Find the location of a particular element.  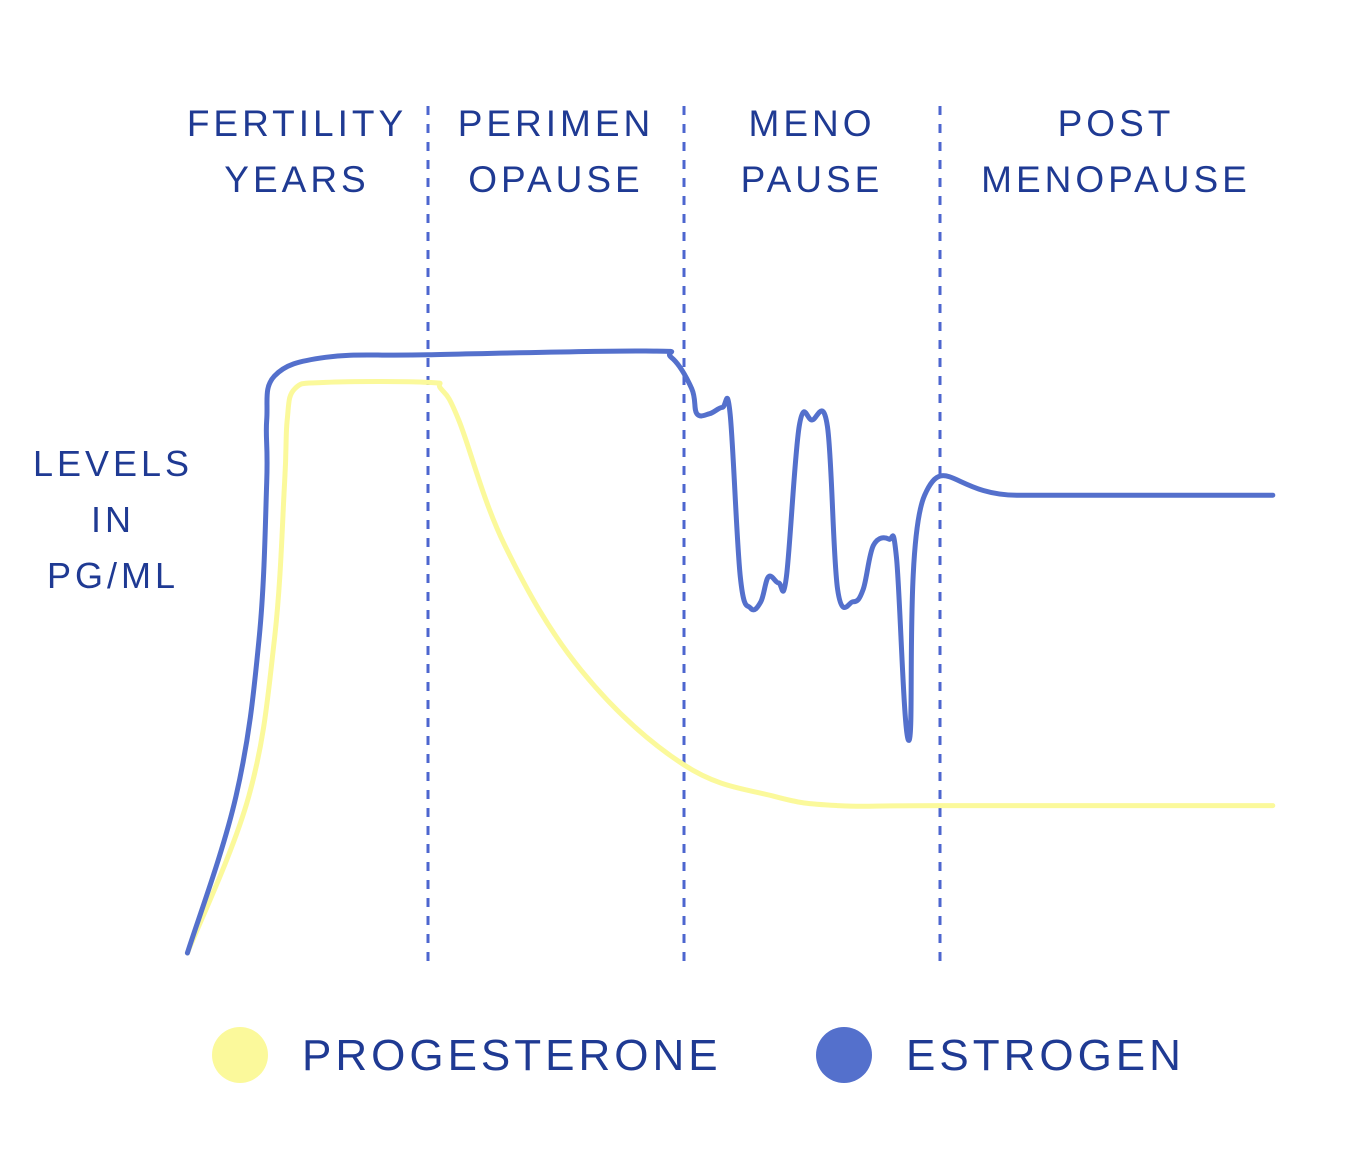

phase-label-3-line-2: PAUSE is located at coordinates (812, 179).